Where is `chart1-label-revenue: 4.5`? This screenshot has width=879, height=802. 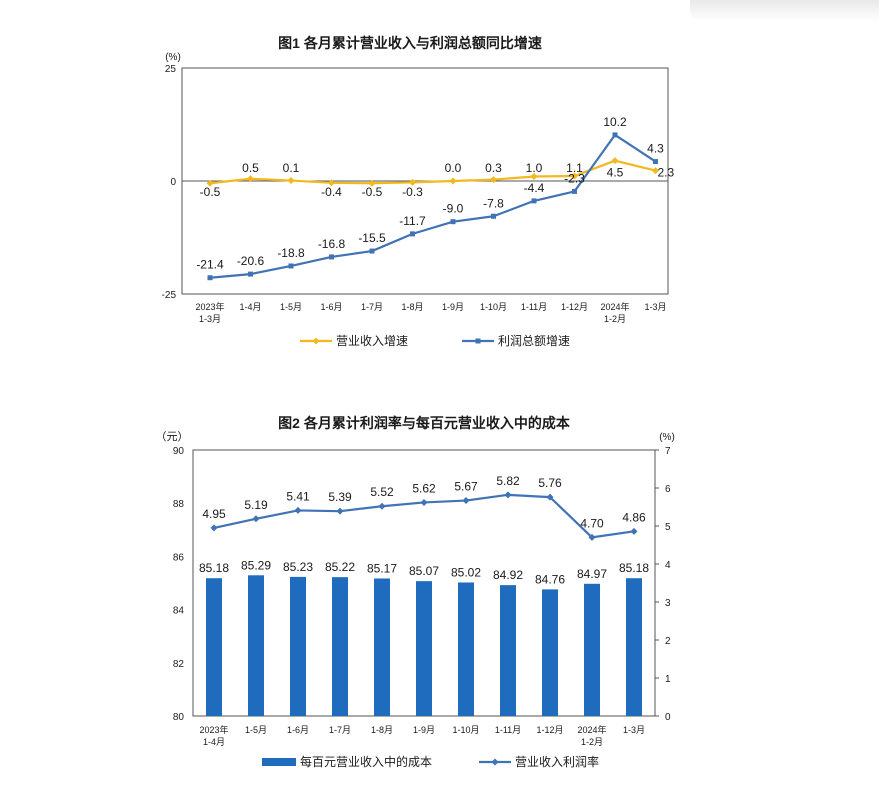
chart1-label-revenue: 4.5 is located at coordinates (615, 173).